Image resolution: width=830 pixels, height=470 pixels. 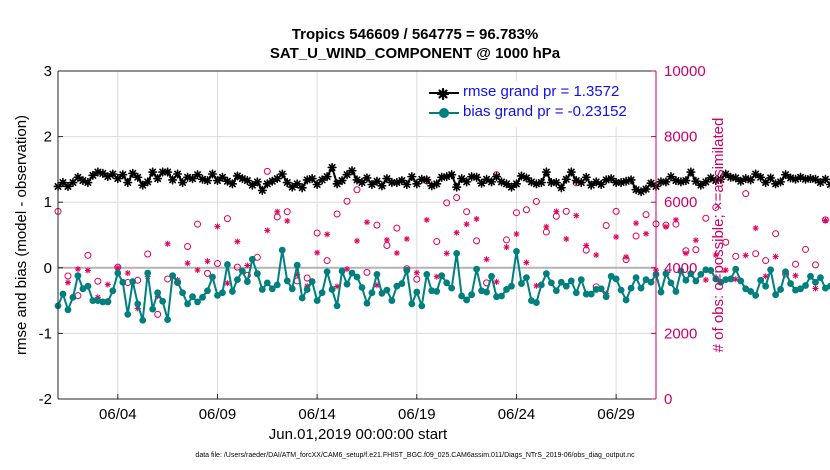 I want to click on x-tick-label: 06/29, so click(x=616, y=414).